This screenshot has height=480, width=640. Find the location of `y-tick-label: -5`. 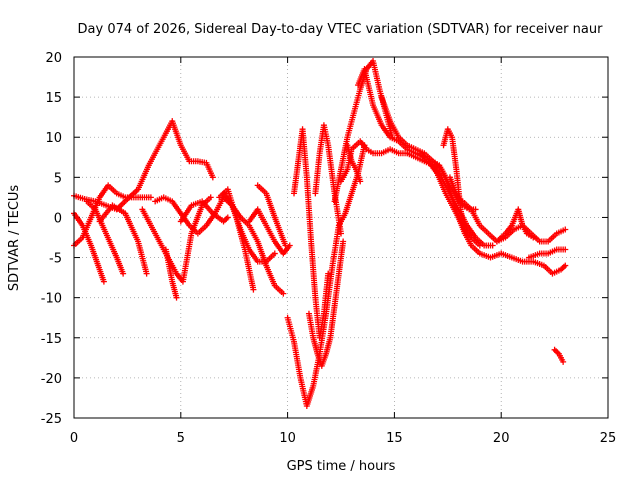

y-tick-label: -5 is located at coordinates (55, 259).